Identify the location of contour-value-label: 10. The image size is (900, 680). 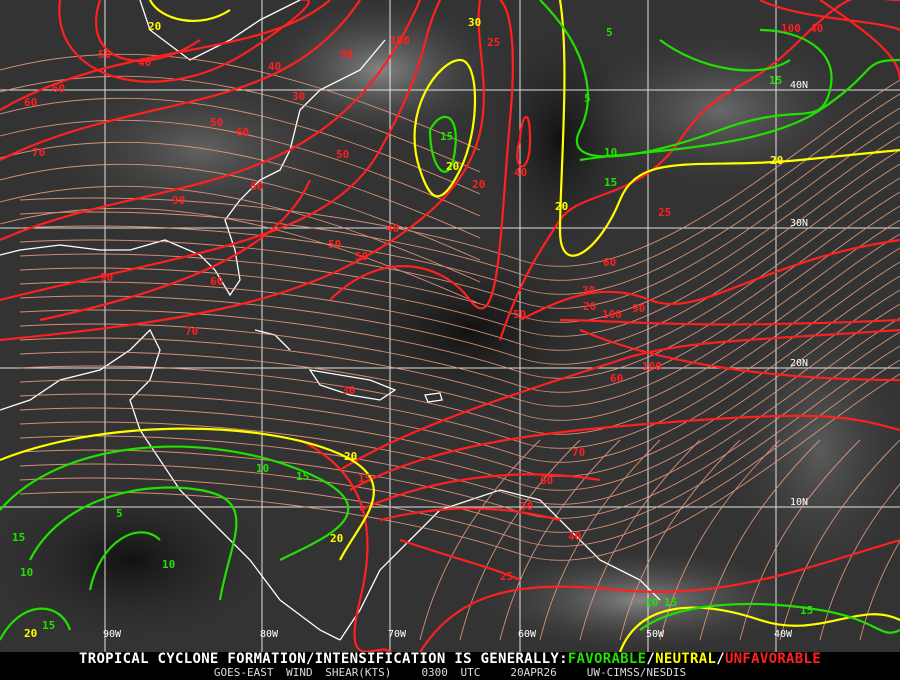
(168, 564).